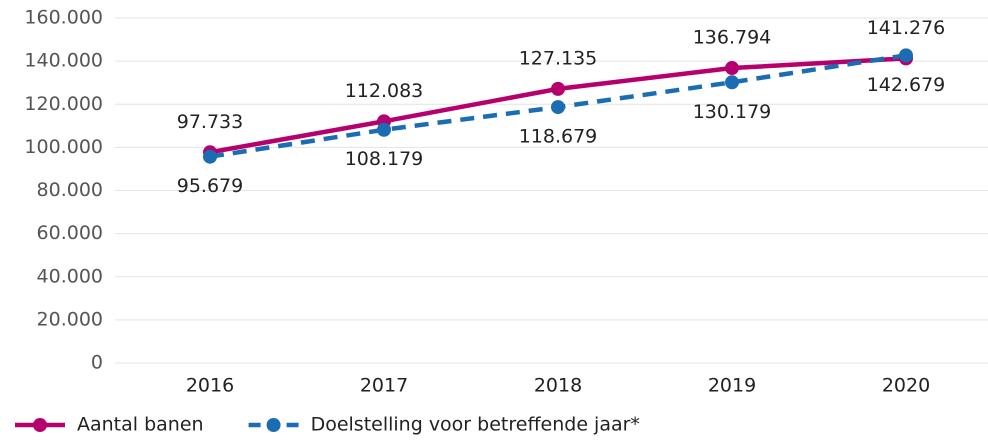 The width and height of the screenshot is (988, 442). Describe the element at coordinates (558, 386) in the screenshot. I see `x-tick-label: 2018` at that location.